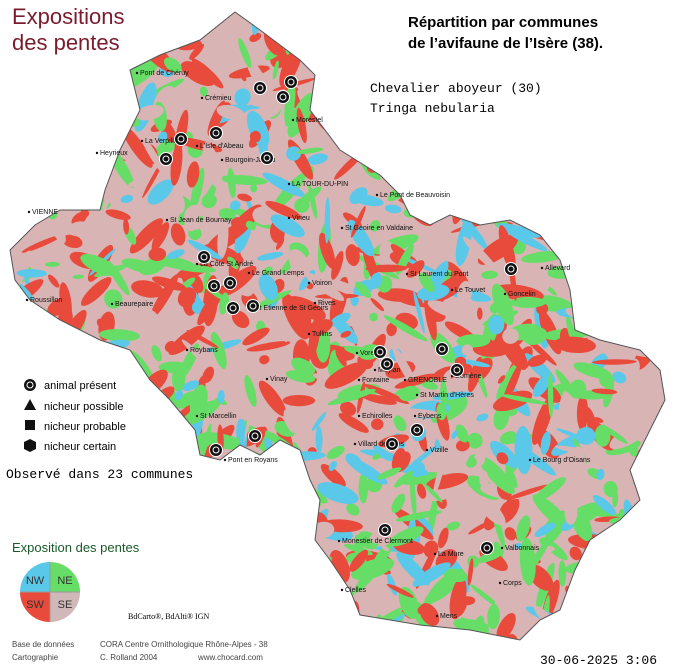 This screenshot has width=675, height=672. Describe the element at coordinates (76, 547) in the screenshot. I see `slope-legend-title: Exposition des pentes` at that location.